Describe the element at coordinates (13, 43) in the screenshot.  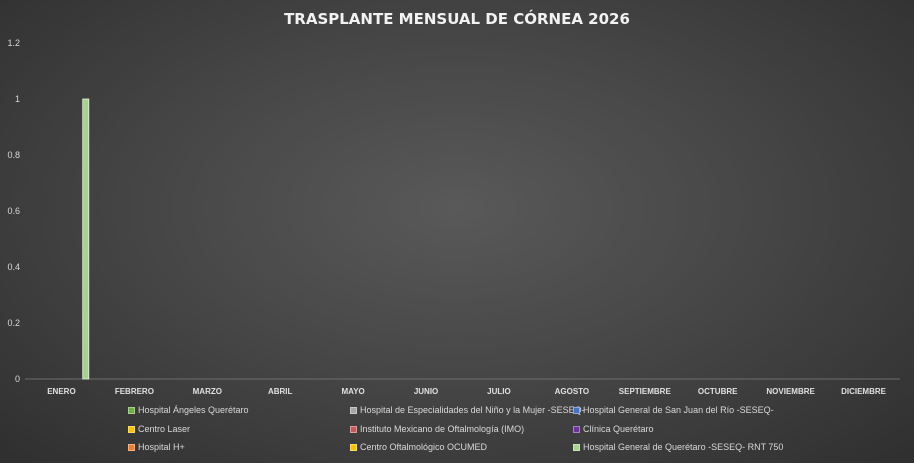
I see `y-tick-label: 1.2` at that location.